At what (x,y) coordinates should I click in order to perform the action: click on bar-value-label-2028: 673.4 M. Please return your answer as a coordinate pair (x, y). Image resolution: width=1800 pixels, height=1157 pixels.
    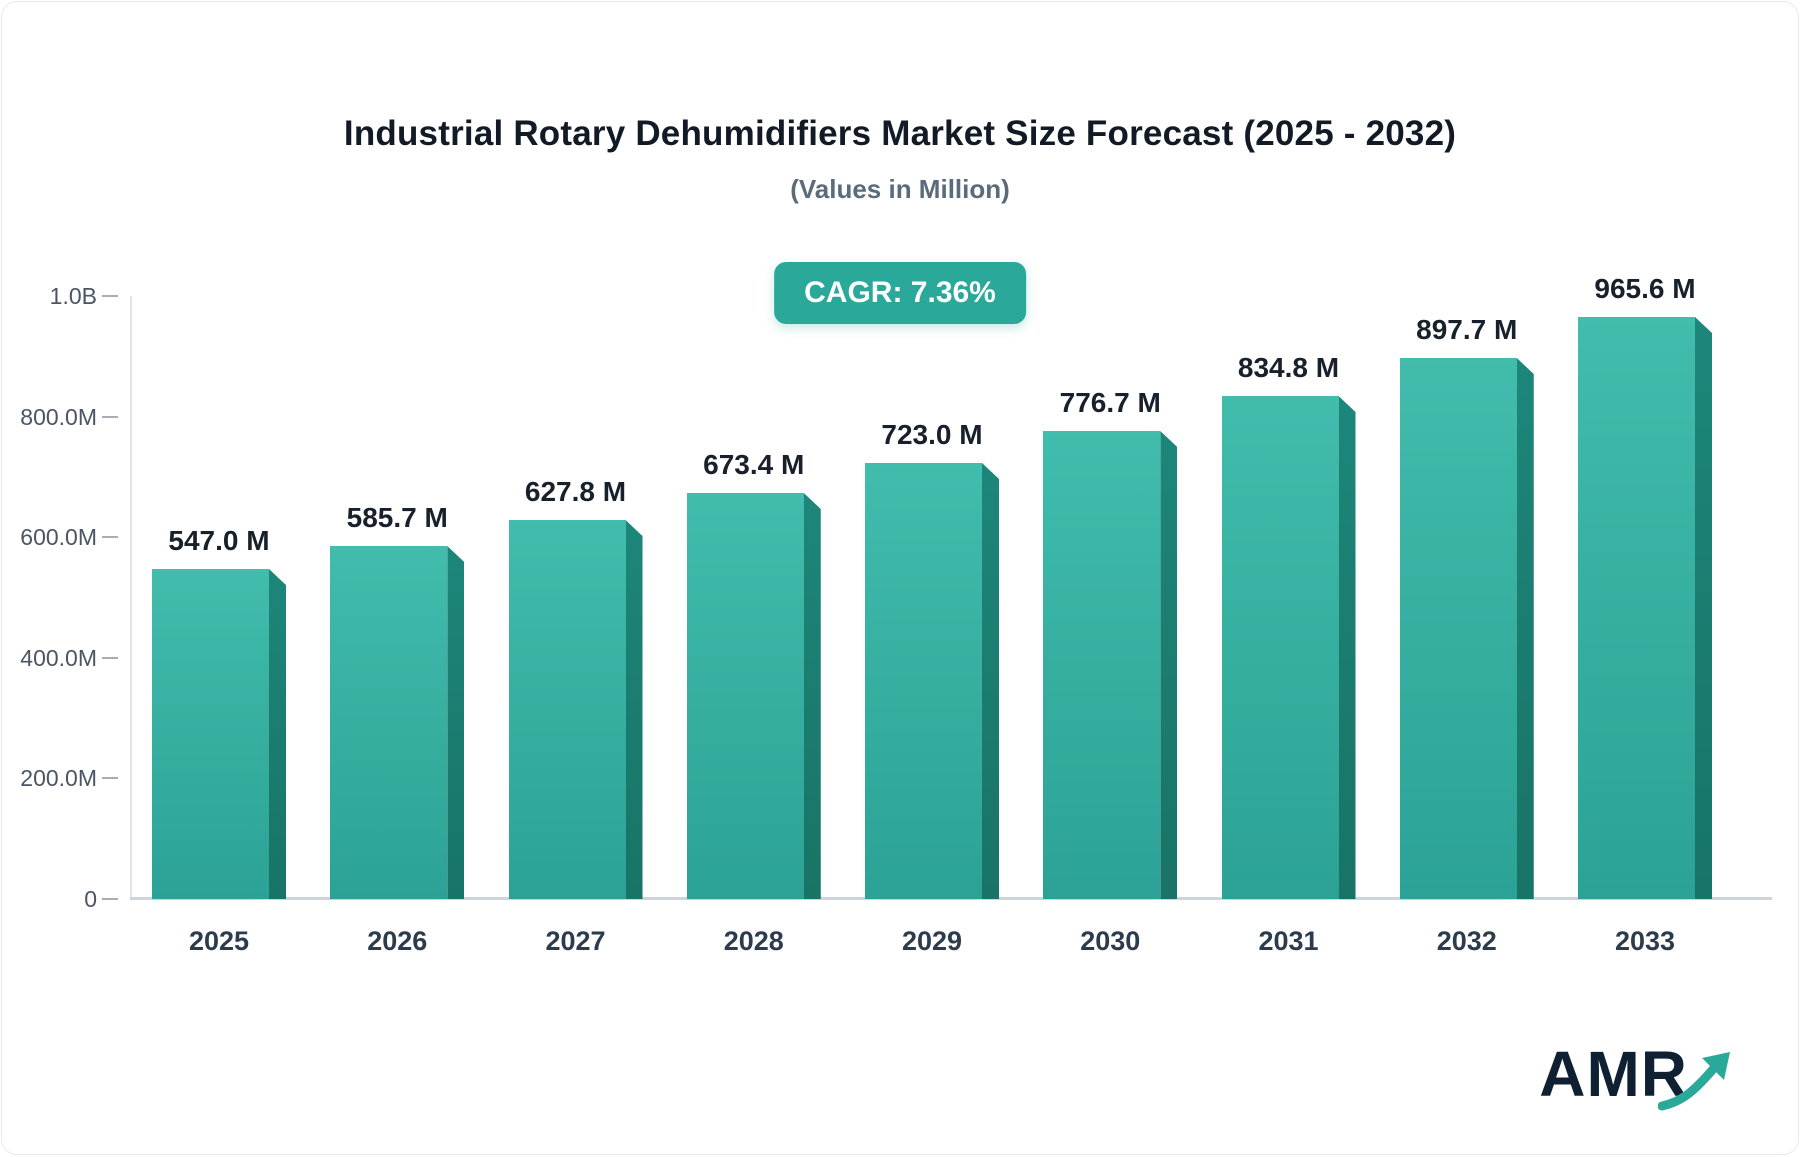
    Looking at the image, I should click on (754, 464).